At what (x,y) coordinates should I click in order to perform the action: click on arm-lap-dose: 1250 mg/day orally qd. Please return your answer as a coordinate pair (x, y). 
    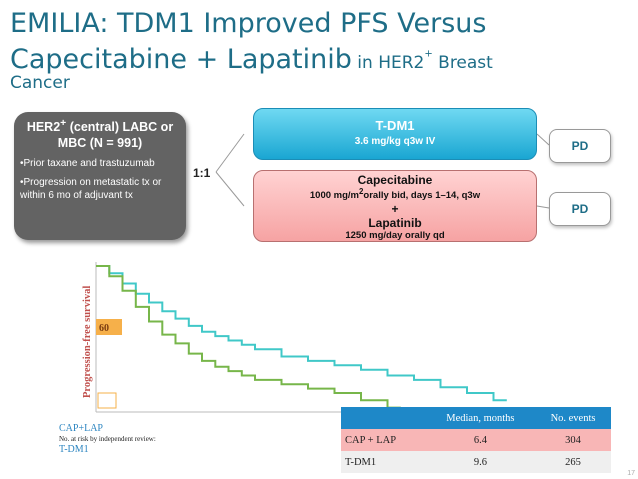
    Looking at the image, I should click on (395, 235).